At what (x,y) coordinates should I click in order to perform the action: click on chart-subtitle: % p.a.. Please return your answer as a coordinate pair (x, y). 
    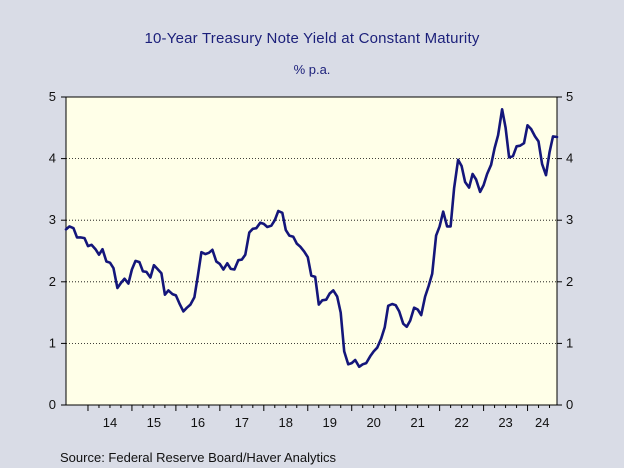
    Looking at the image, I should click on (312, 69).